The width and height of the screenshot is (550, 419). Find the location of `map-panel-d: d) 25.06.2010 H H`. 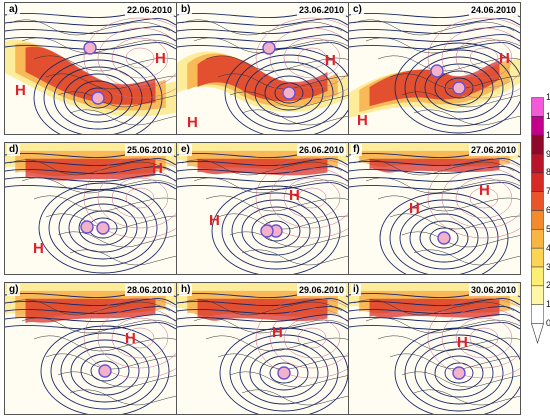

map-panel-d: d) 25.06.2010 H H is located at coordinates (90, 208).